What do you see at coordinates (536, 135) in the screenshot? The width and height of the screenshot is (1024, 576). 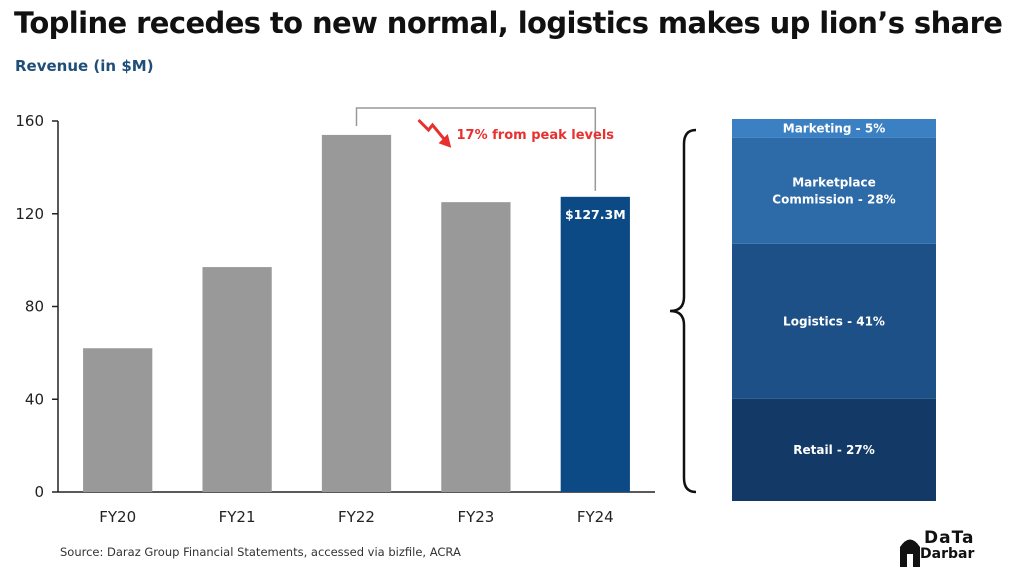 I see `annotation-text: 17% from peak levels` at bounding box center [536, 135].